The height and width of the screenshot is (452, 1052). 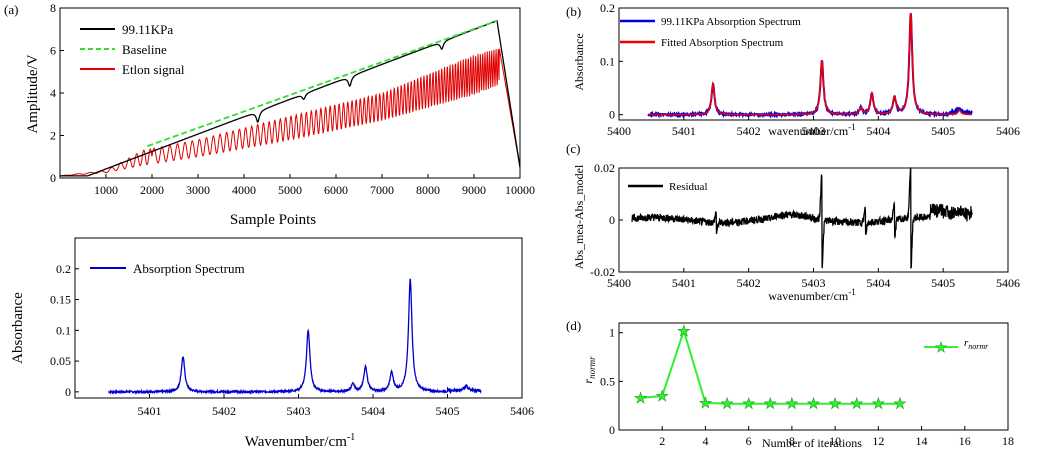 I want to click on y-tick-label: 4, so click(x=53, y=93).